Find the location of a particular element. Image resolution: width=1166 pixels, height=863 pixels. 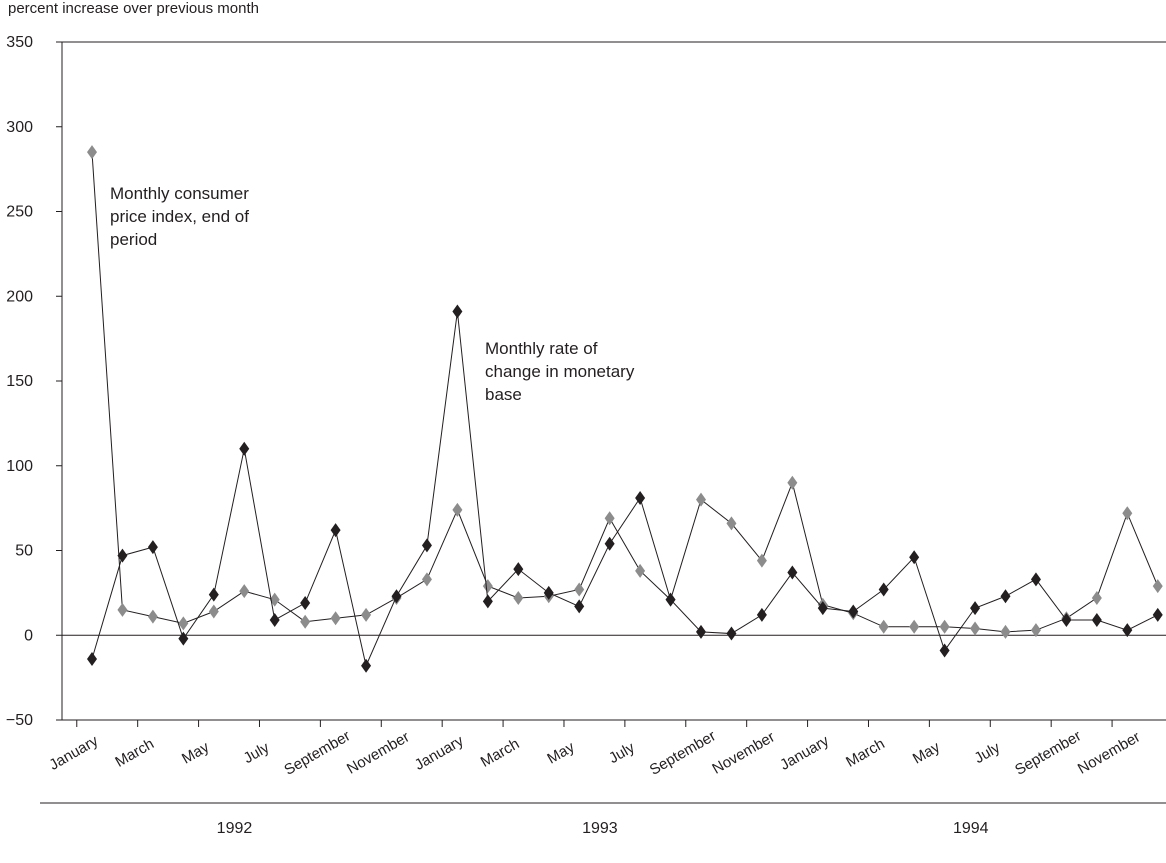

year-label: 1992 is located at coordinates (235, 828).